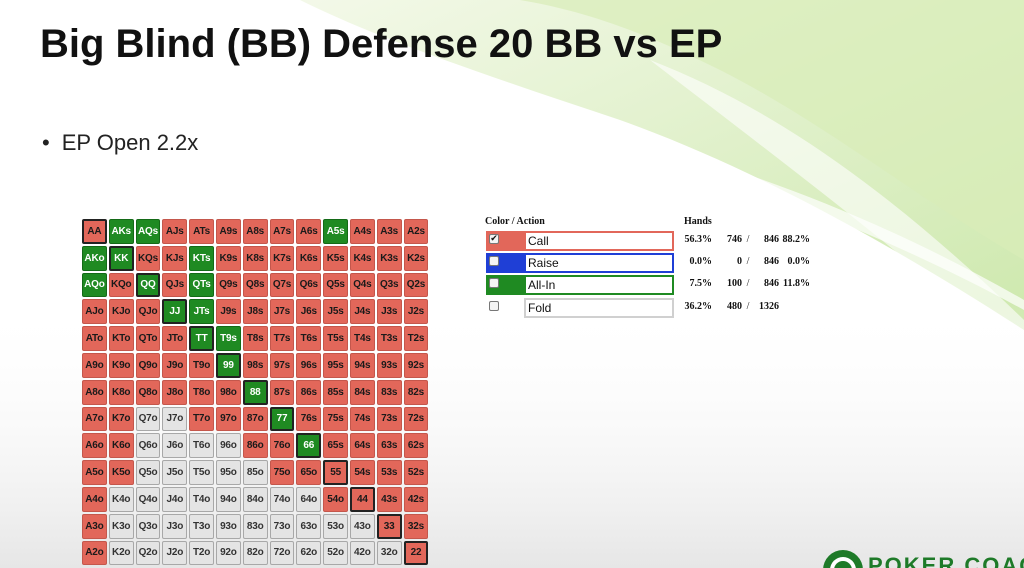 The image size is (1024, 568). I want to click on hand-cell: QTo, so click(148, 338).